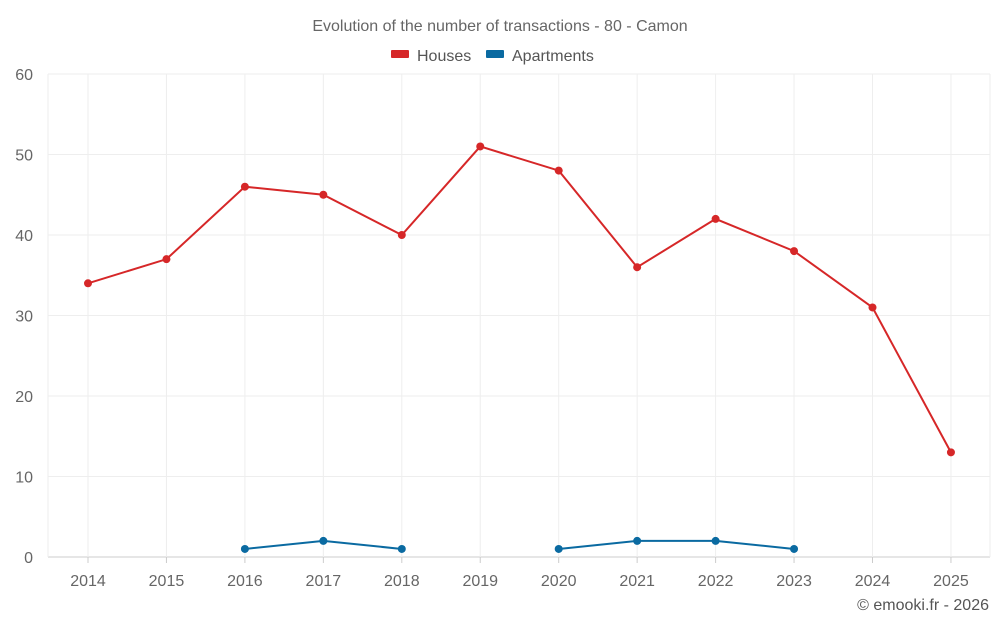 This screenshot has width=1000, height=625. I want to click on x-tick-label: 2020, so click(559, 581).